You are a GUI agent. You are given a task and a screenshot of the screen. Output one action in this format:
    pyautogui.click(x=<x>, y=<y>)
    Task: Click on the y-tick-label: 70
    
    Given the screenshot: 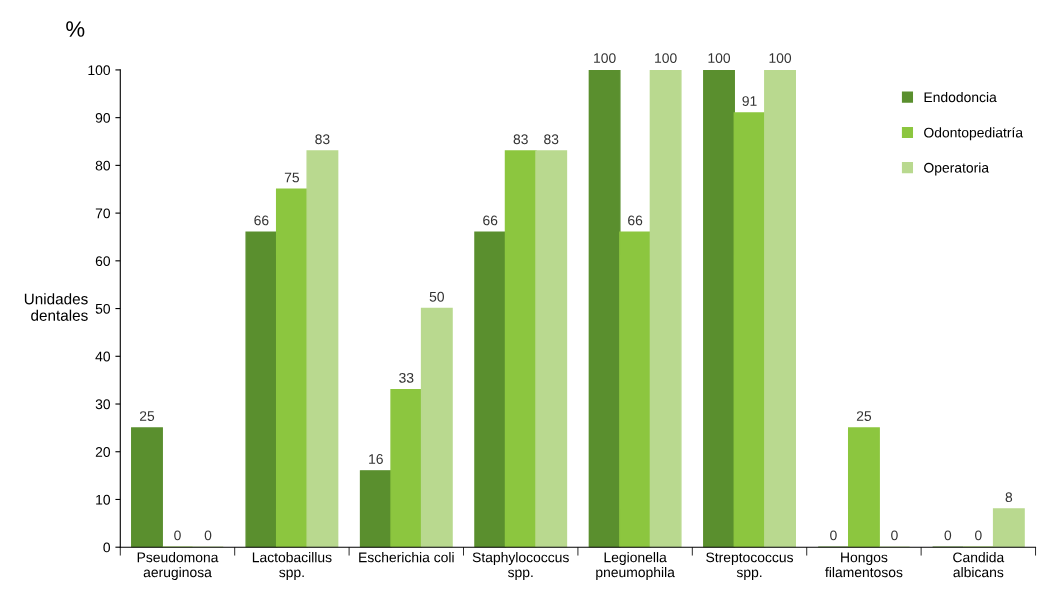 What is the action you would take?
    pyautogui.click(x=103, y=213)
    